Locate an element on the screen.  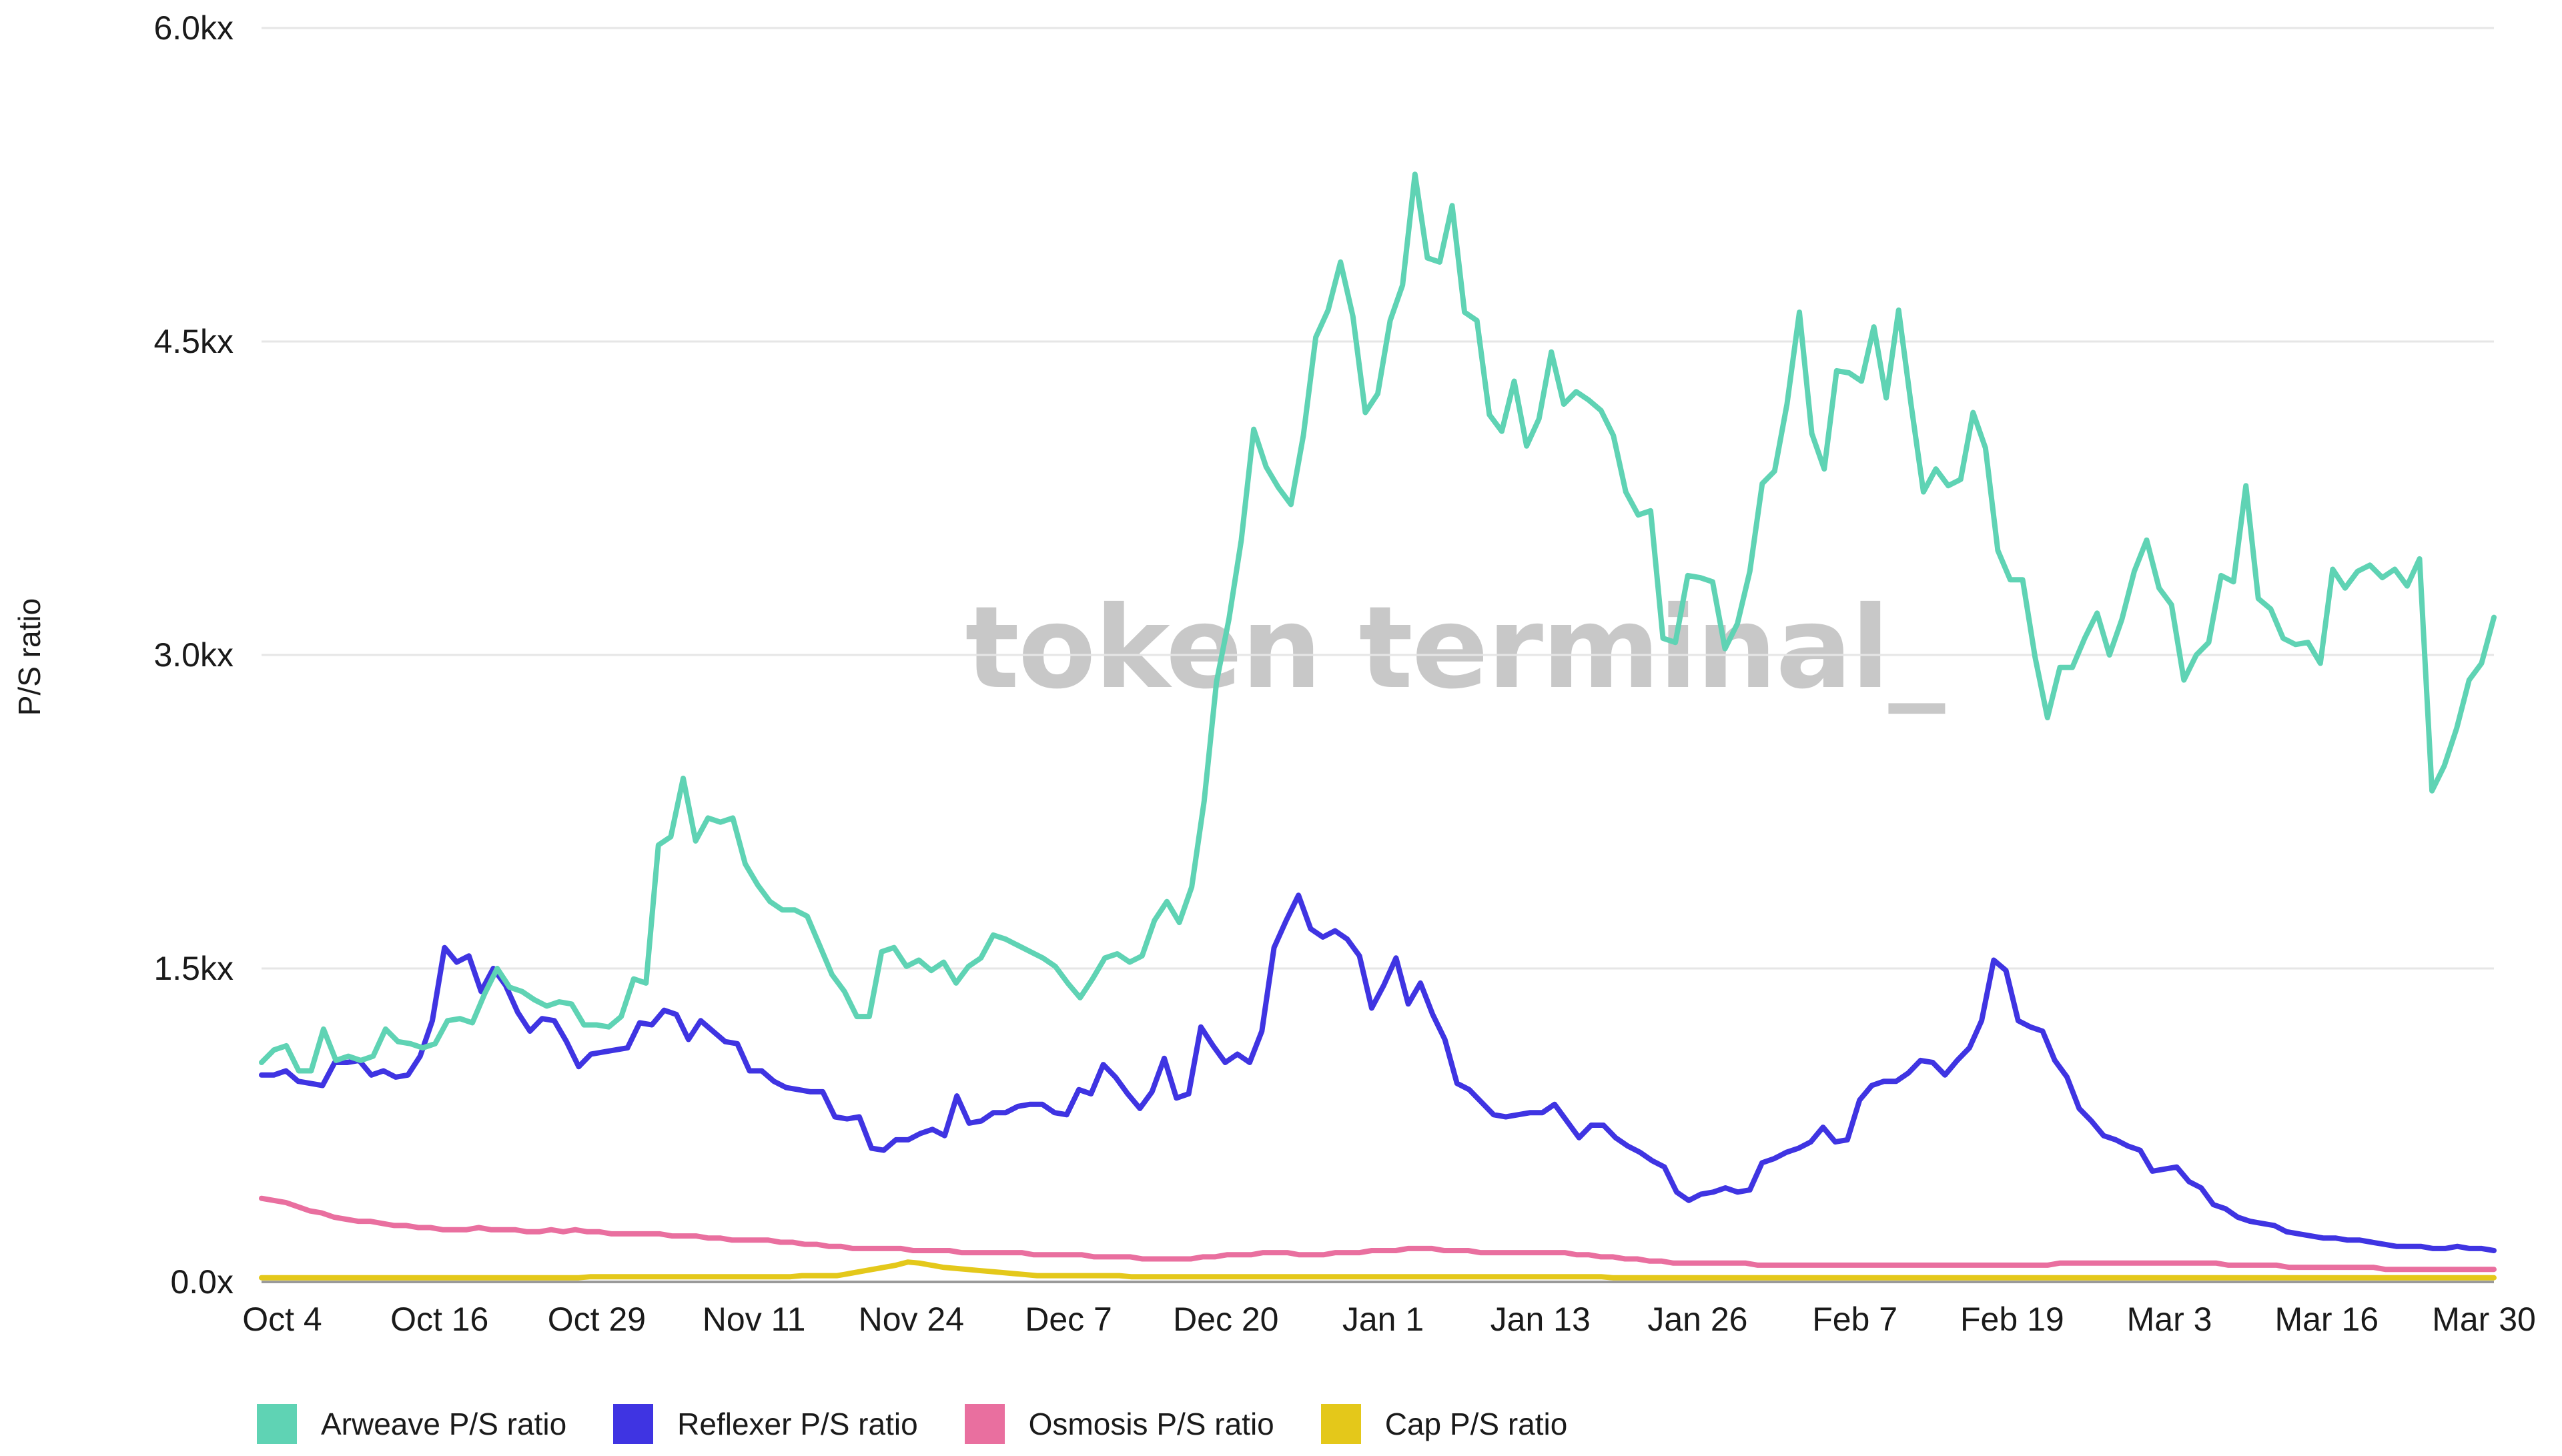
series-line-cap is located at coordinates (1378, 1270).